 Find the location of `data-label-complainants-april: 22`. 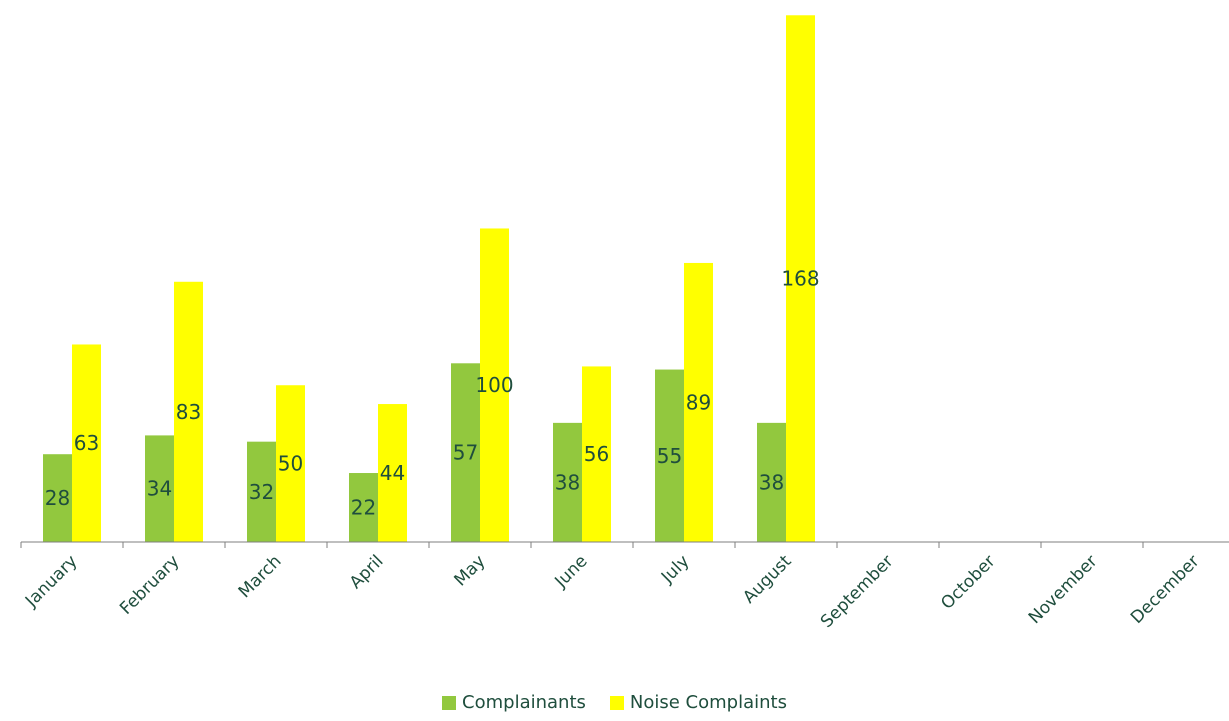

data-label-complainants-april: 22 is located at coordinates (363, 508).